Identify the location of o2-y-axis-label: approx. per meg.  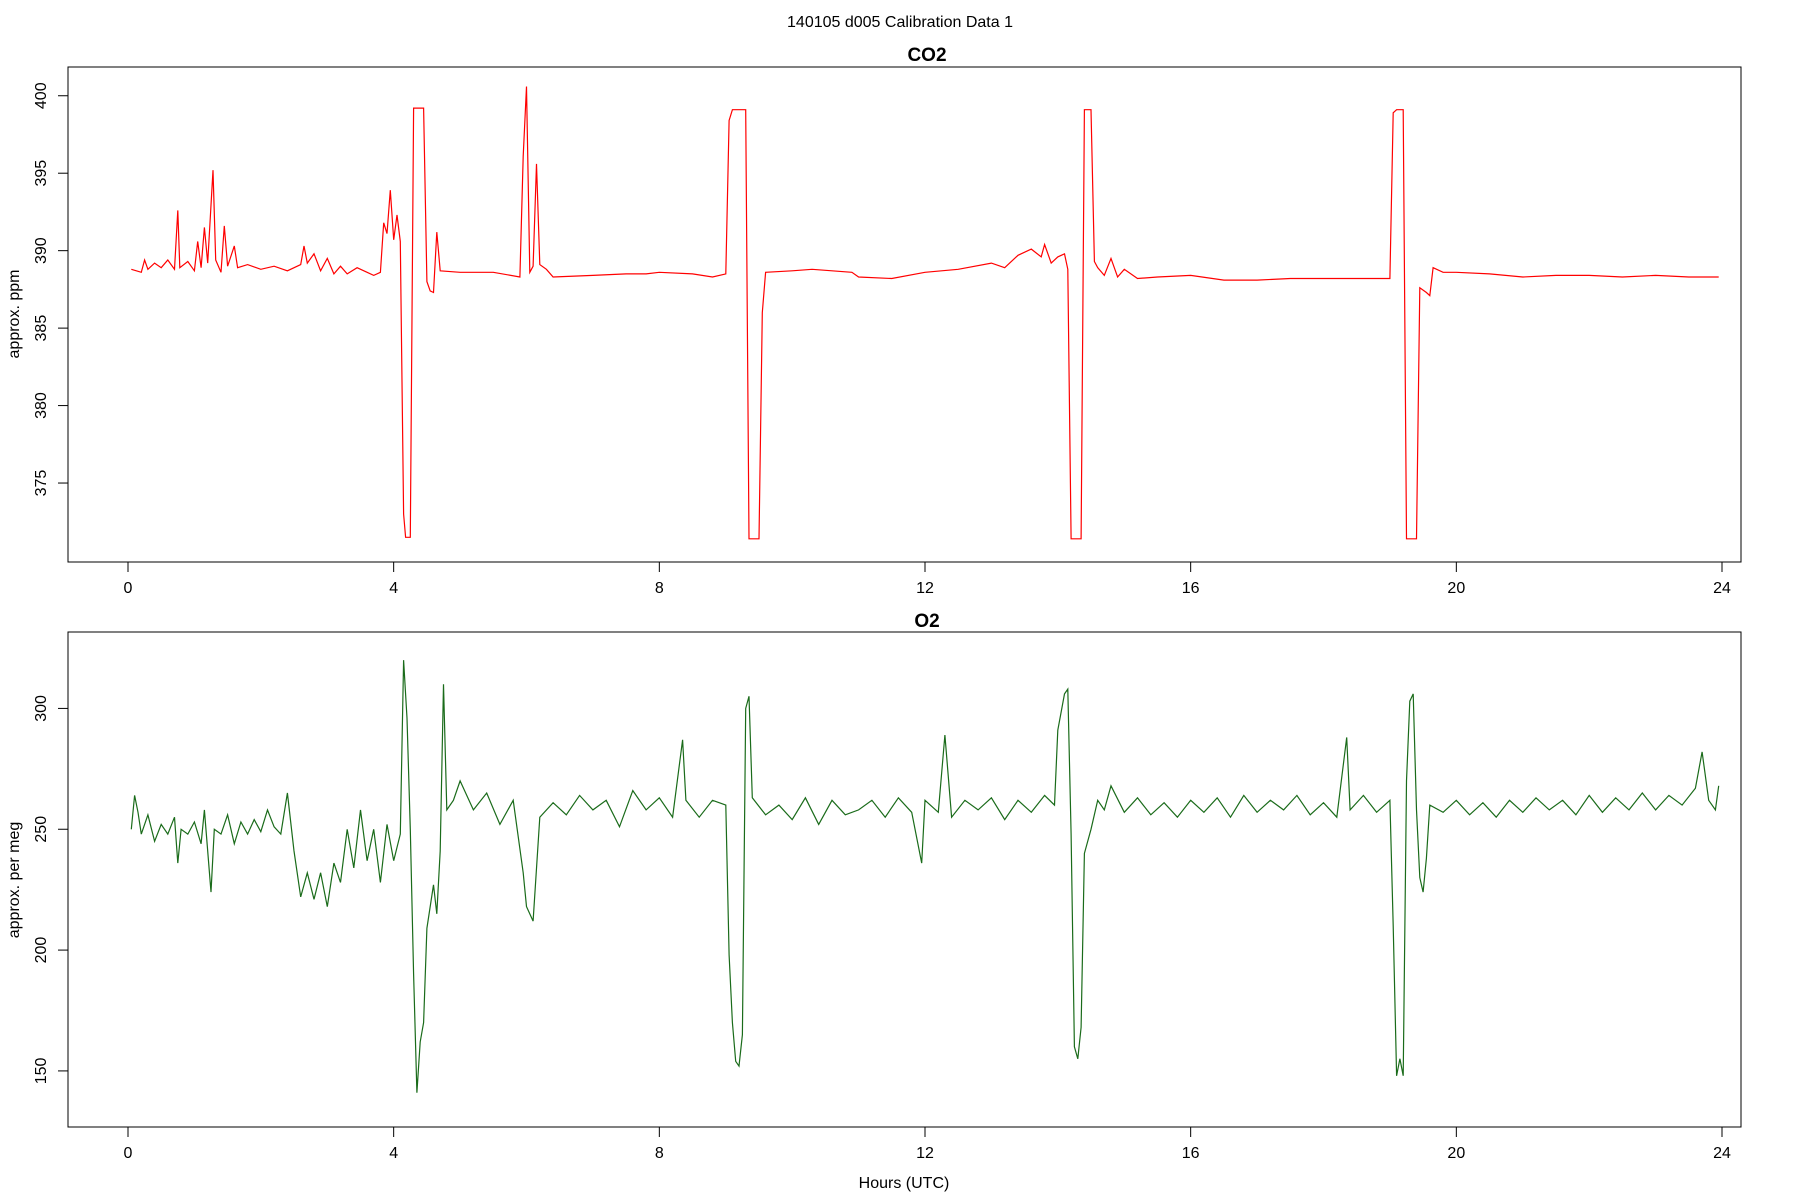
(14, 880).